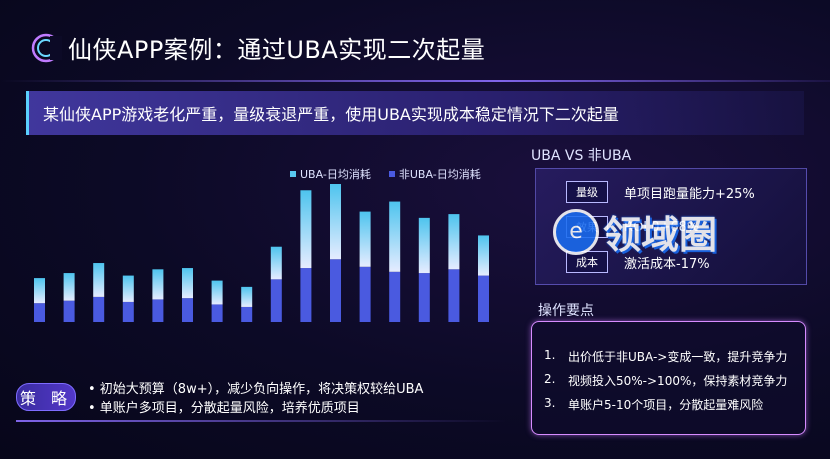  I want to click on vs-text-cost: 激活成本-17%, so click(667, 264).